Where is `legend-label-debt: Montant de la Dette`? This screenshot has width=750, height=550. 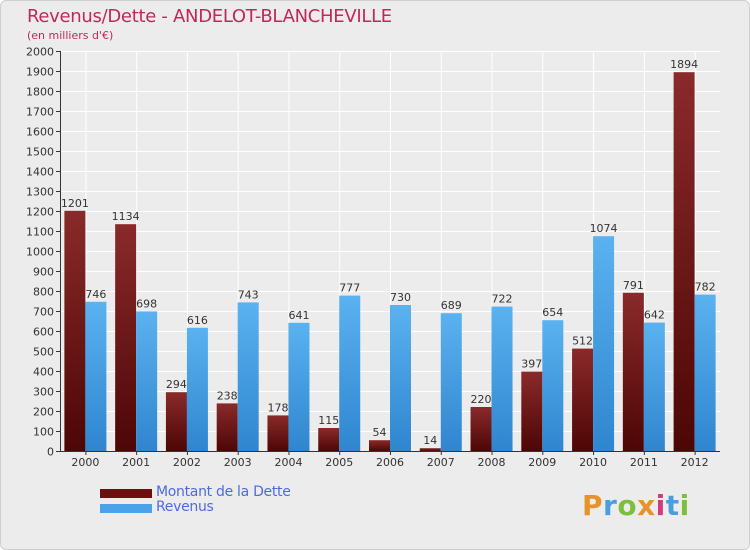
legend-label-debt: Montant de la Dette is located at coordinates (223, 492).